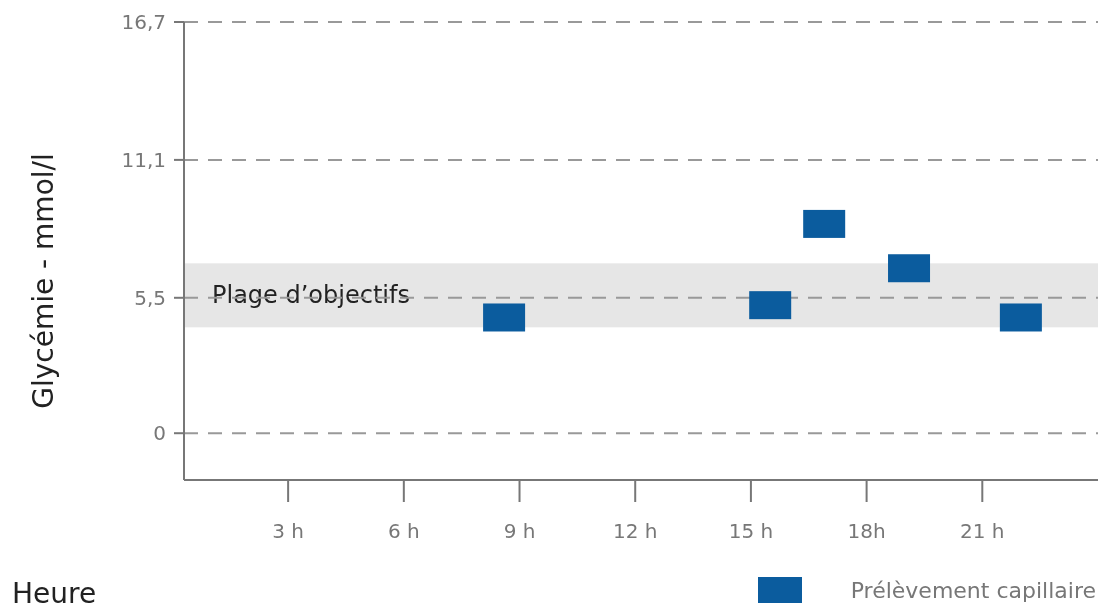  What do you see at coordinates (159, 433) in the screenshot?
I see `y-tick-label: 0` at bounding box center [159, 433].